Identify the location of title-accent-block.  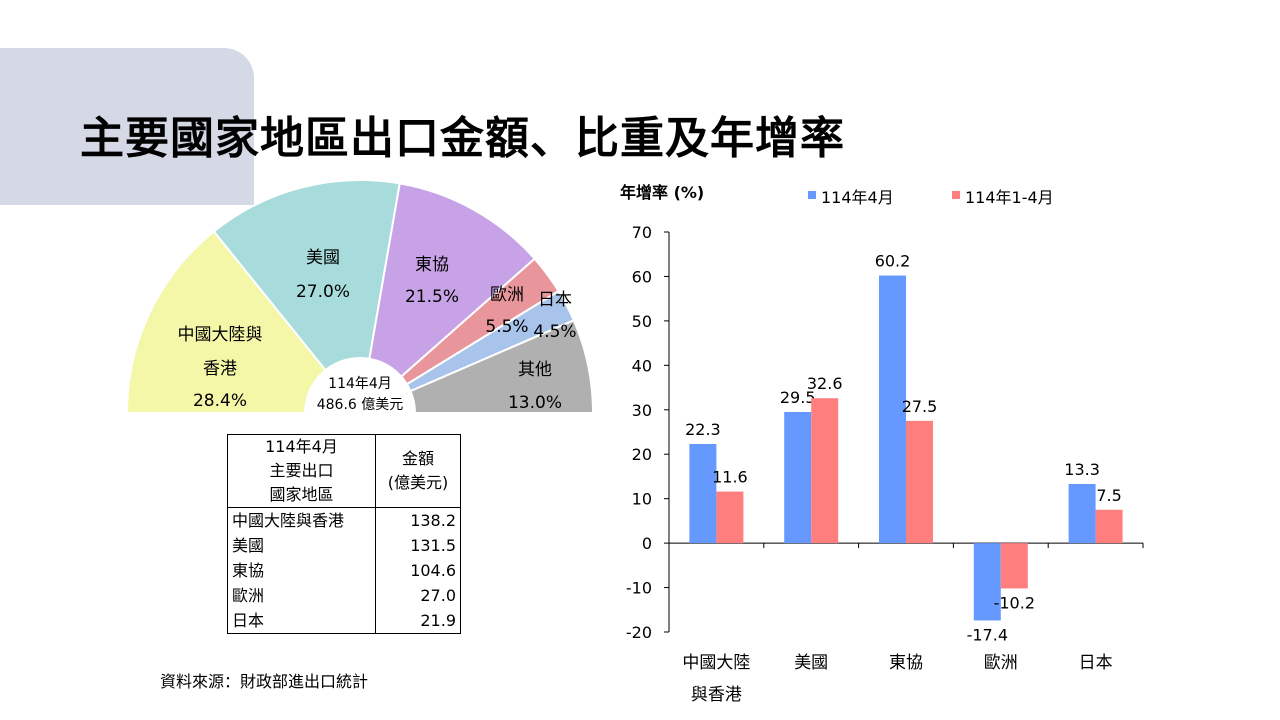
(127, 126).